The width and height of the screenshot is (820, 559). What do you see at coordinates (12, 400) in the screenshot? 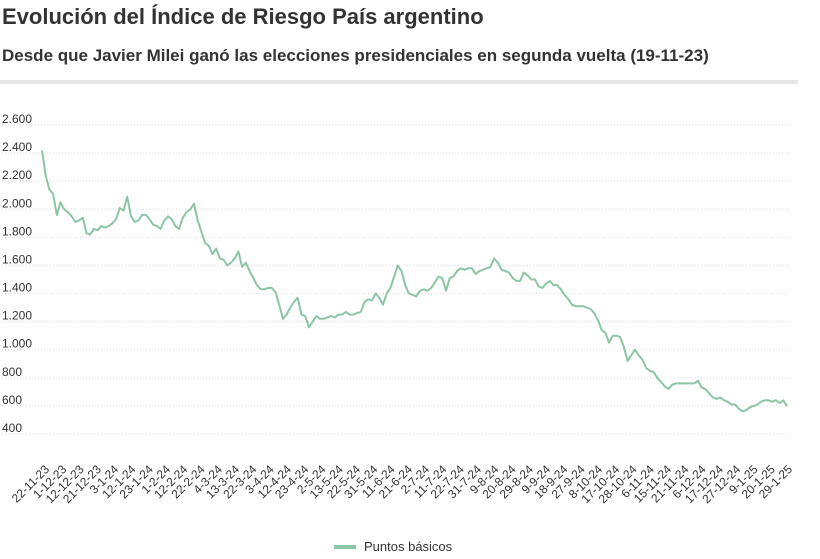
I see `y-tick-label: 600` at bounding box center [12, 400].